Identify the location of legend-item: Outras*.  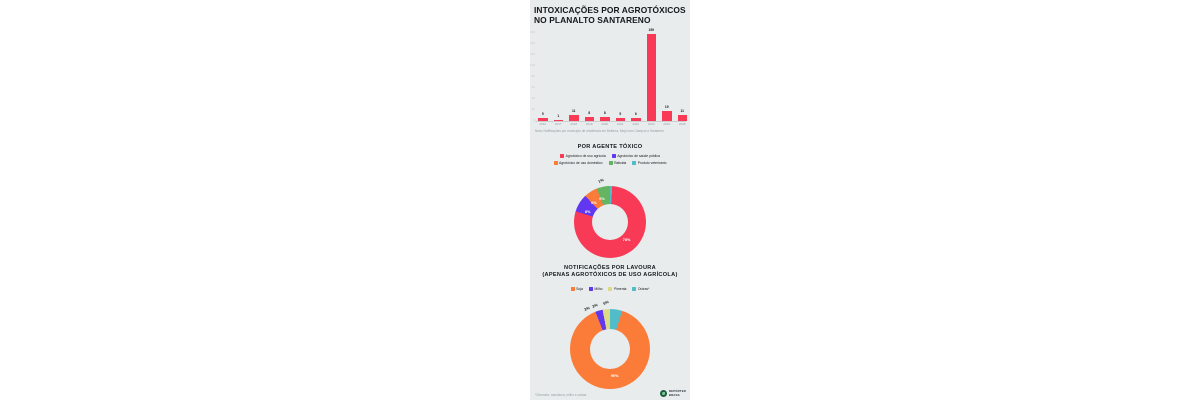
(640, 289).